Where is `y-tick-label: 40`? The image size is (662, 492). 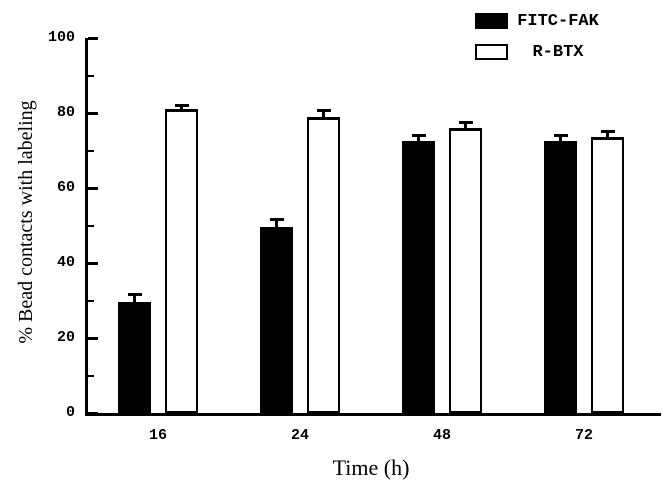 y-tick-label: 40 is located at coordinates (65, 262).